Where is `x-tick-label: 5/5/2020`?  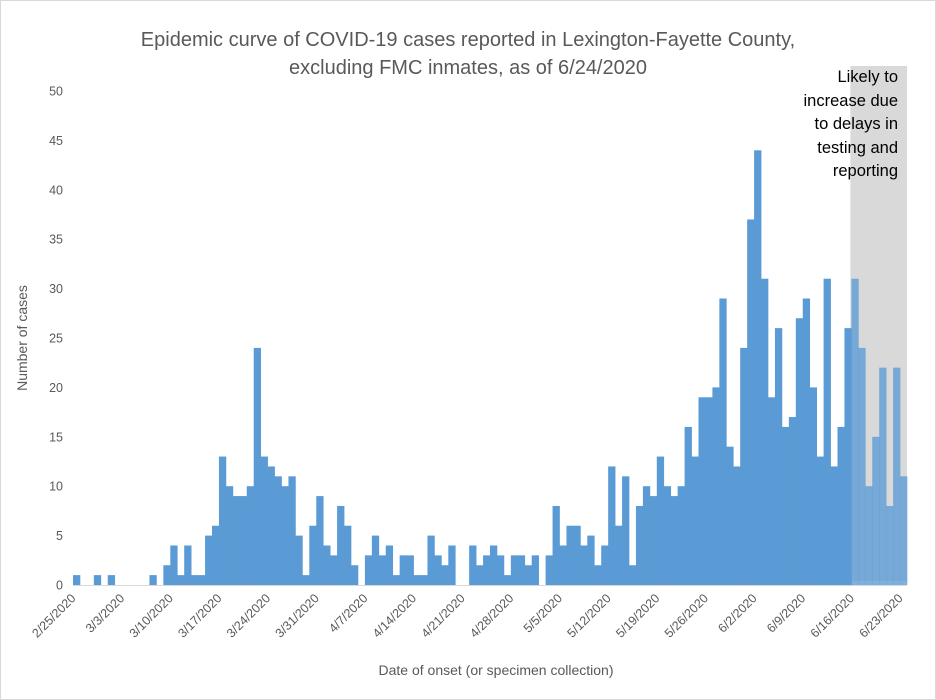
x-tick-label: 5/5/2020 is located at coordinates (543, 613).